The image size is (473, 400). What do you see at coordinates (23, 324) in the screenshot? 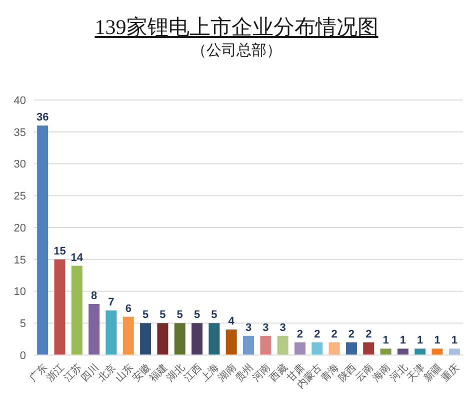
I see `y-tick-label: 5` at bounding box center [23, 324].